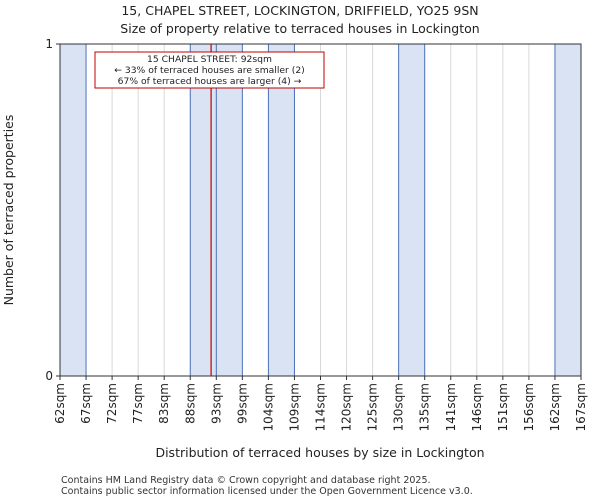 The image size is (600, 500). I want to click on annotation-box, so click(209, 70).